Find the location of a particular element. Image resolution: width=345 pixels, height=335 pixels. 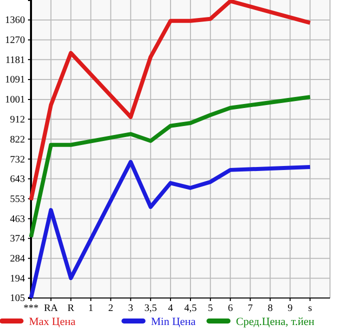

x-tick-label: 3 is located at coordinates (131, 308).